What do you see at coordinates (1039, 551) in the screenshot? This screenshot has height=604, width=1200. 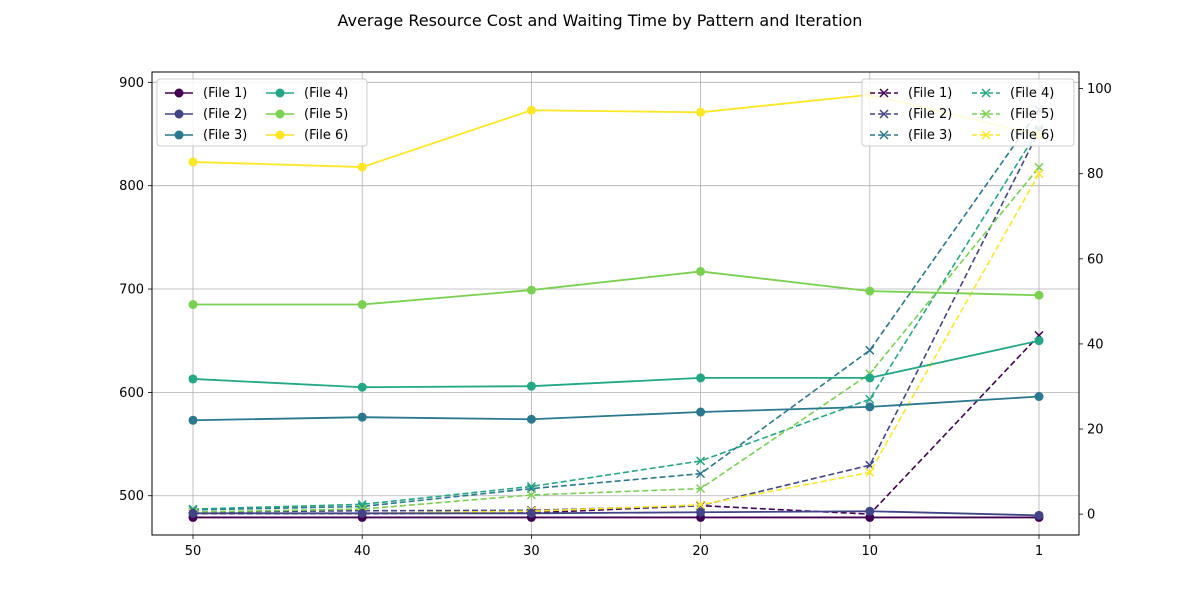 I see `x-tick-label: 1` at bounding box center [1039, 551].